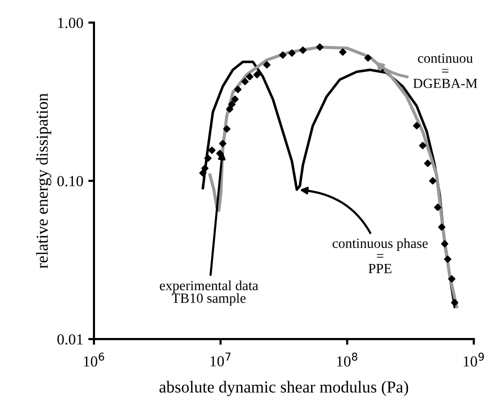 The height and width of the screenshot is (411, 492). Describe the element at coordinates (70, 23) in the screenshot. I see `y-tick-label: 1.00` at that location.